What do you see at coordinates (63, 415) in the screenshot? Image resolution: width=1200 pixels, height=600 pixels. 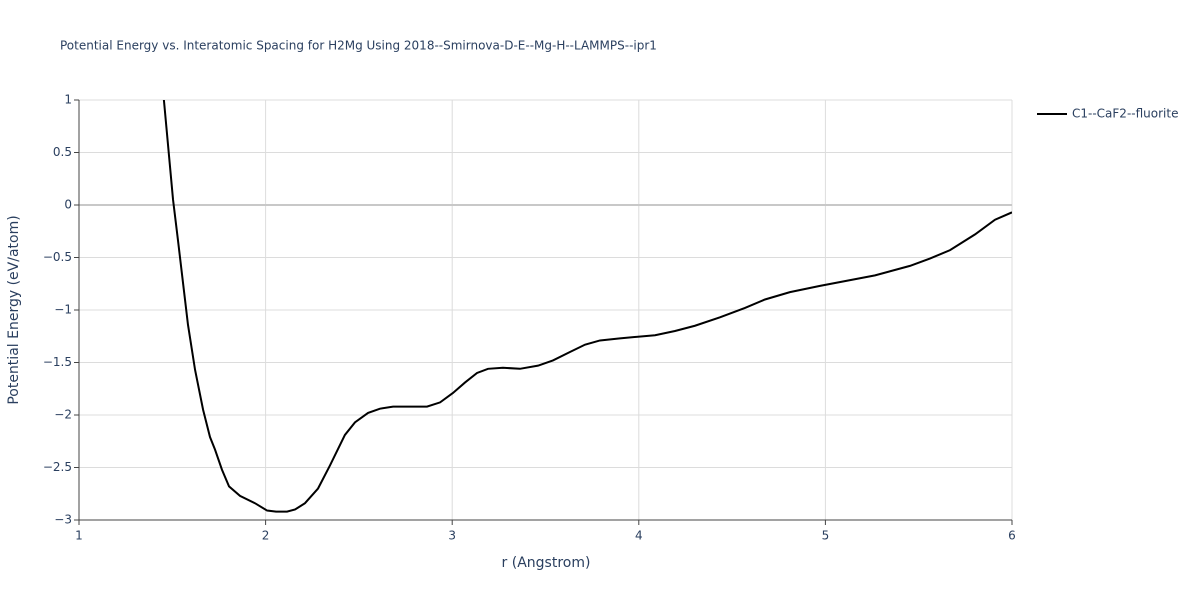 I see `y-tick-label: −2` at bounding box center [63, 415].